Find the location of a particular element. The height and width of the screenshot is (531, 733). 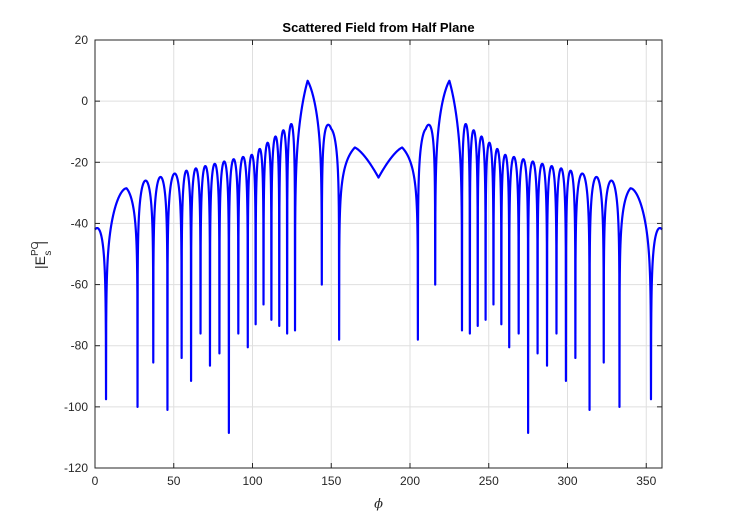

y-axis-label-close: | is located at coordinates (40, 243).